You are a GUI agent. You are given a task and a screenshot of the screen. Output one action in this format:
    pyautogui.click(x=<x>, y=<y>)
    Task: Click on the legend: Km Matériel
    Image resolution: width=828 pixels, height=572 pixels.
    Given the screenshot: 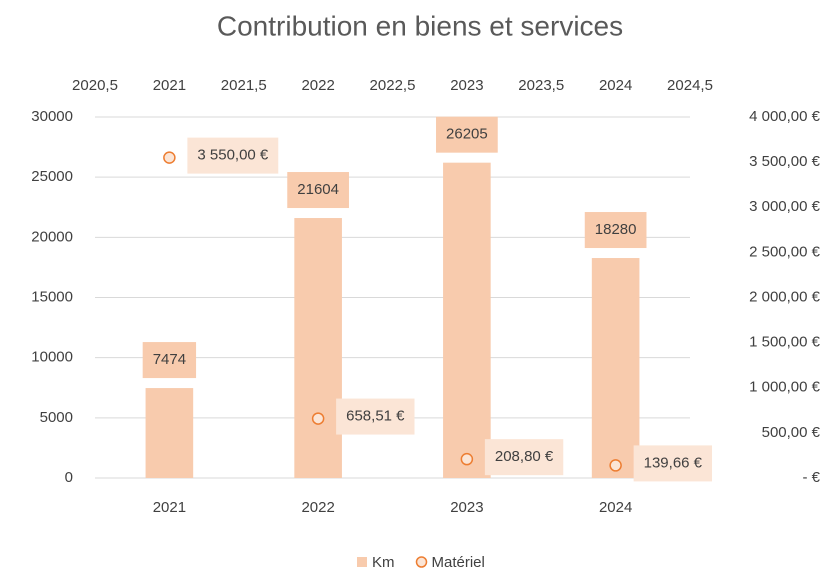 What is the action you would take?
    pyautogui.click(x=421, y=562)
    